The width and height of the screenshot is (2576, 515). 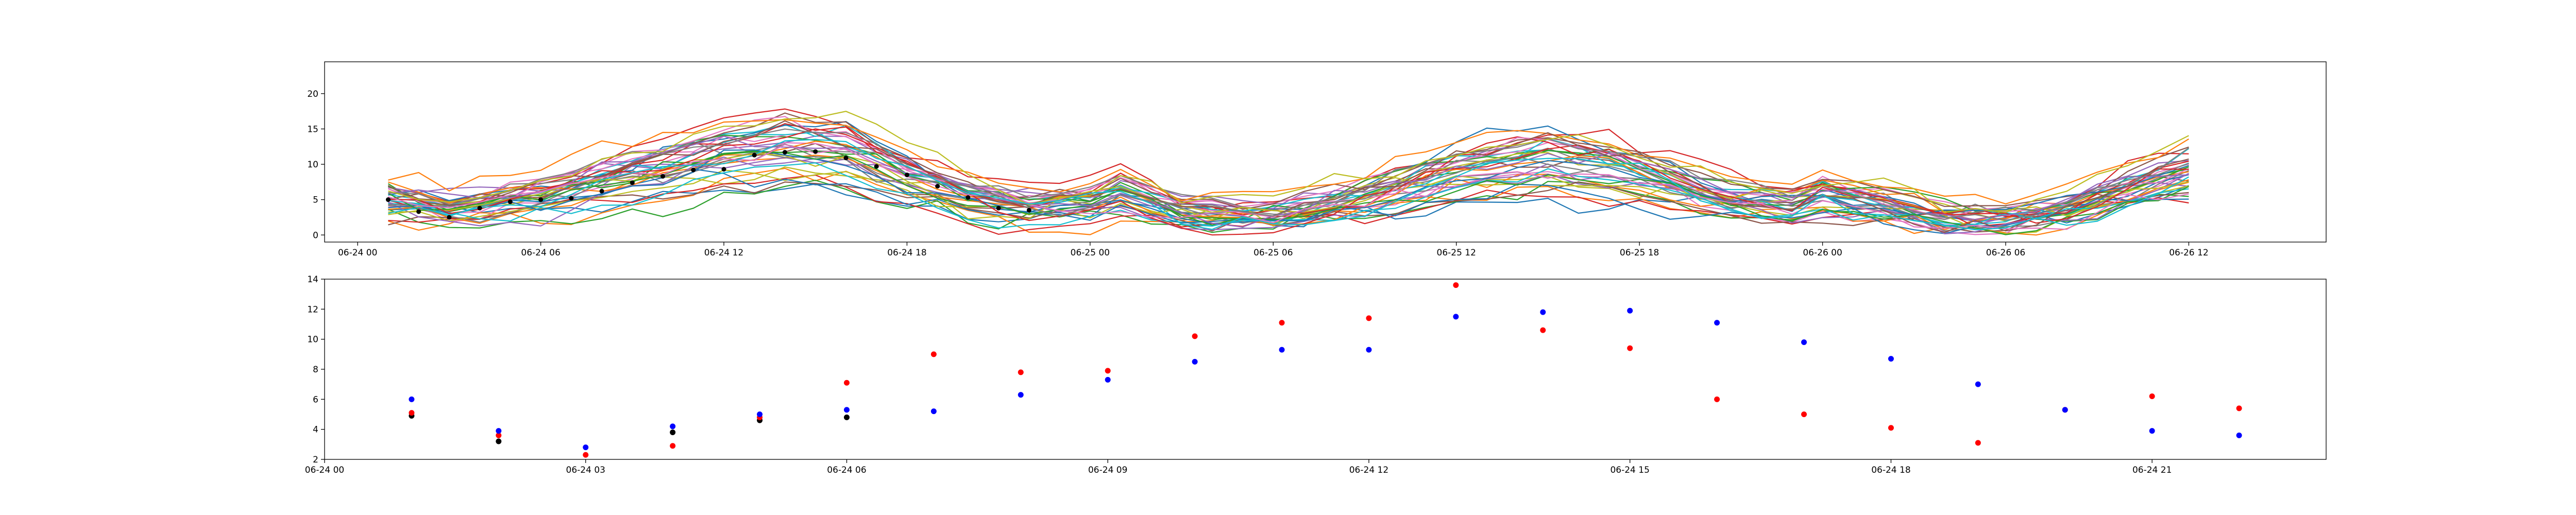 I want to click on bottom-y-tick-label: 14, so click(x=312, y=279).